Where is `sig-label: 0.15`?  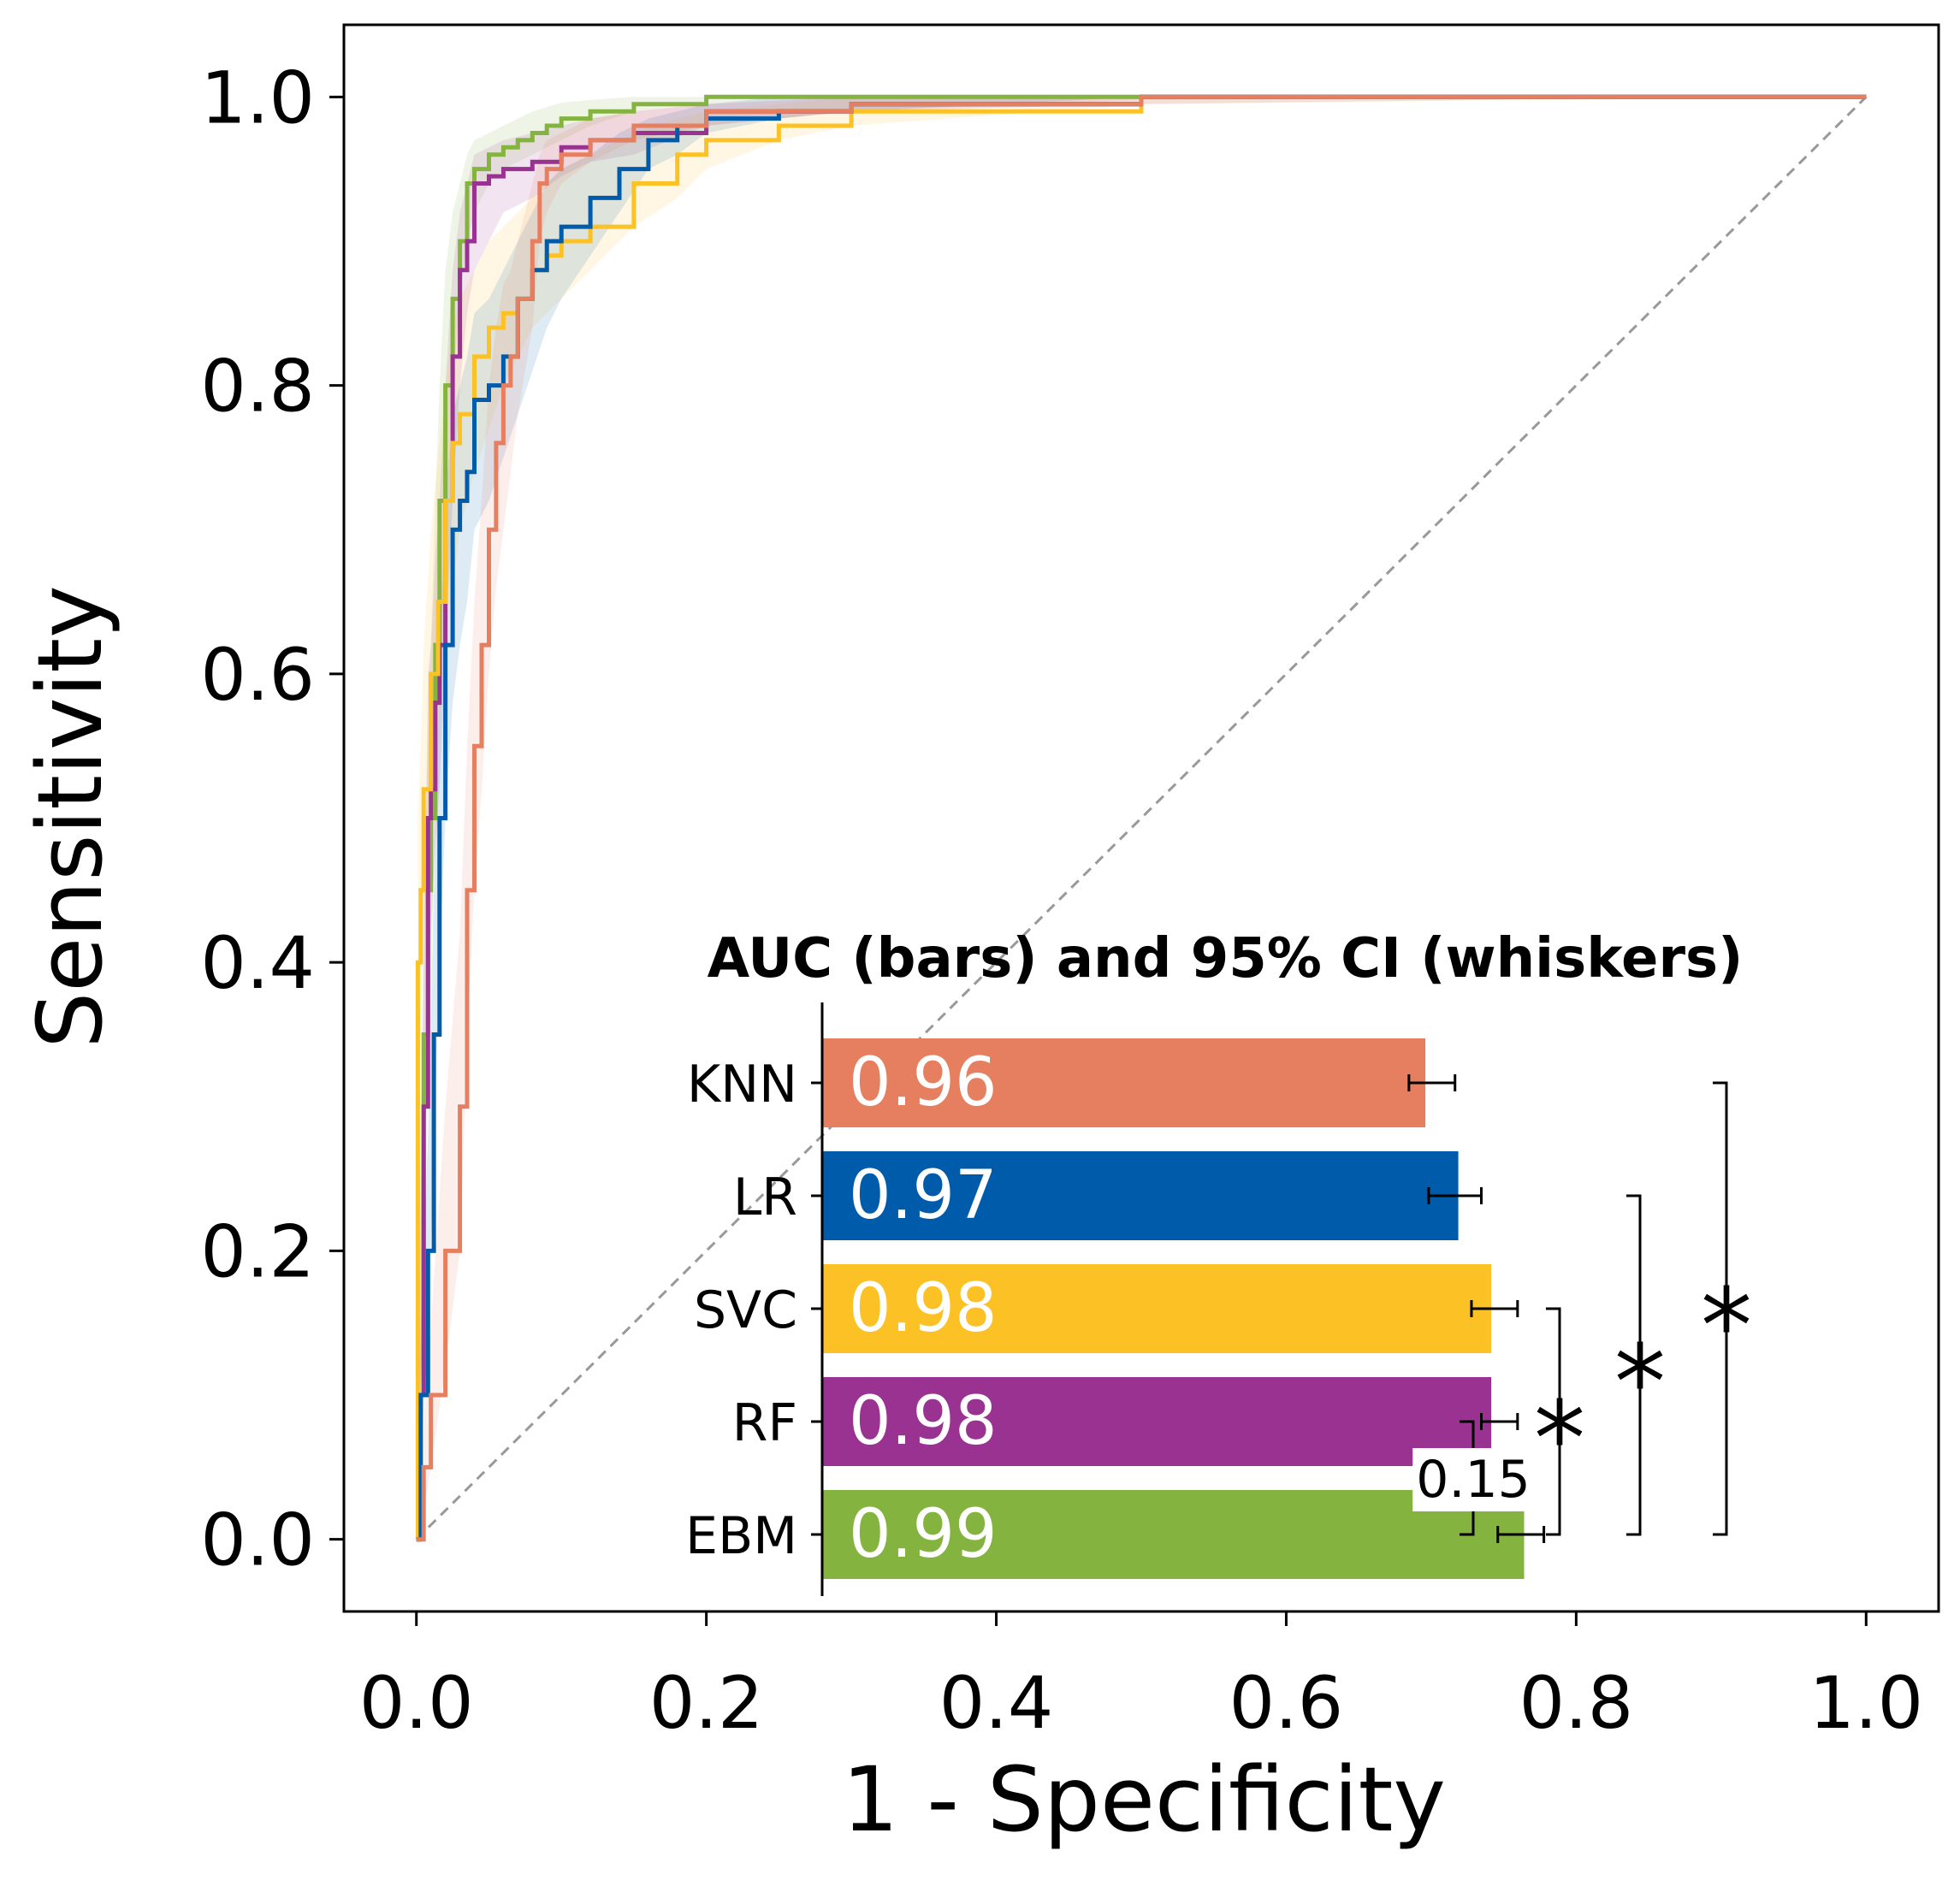 sig-label: 0.15 is located at coordinates (1473, 1480).